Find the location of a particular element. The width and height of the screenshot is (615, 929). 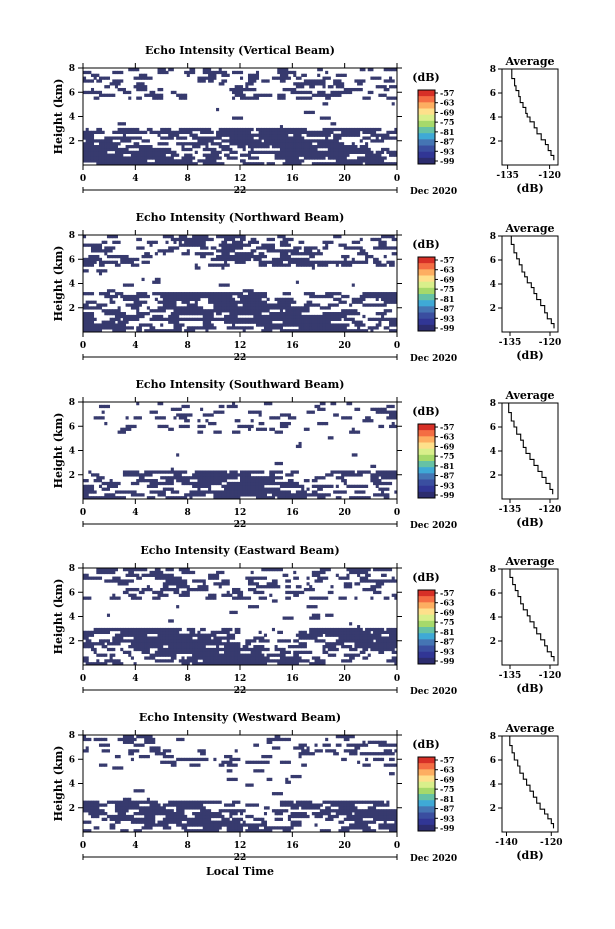

date-day-label: 22 is located at coordinates (240, 358).